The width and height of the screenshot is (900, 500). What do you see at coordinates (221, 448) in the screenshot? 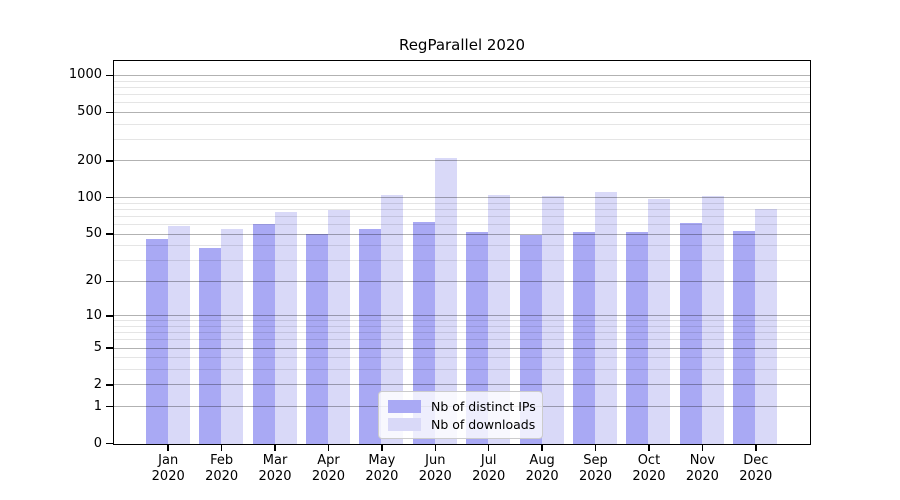
I see `x-tick-mark-feb` at bounding box center [221, 448].